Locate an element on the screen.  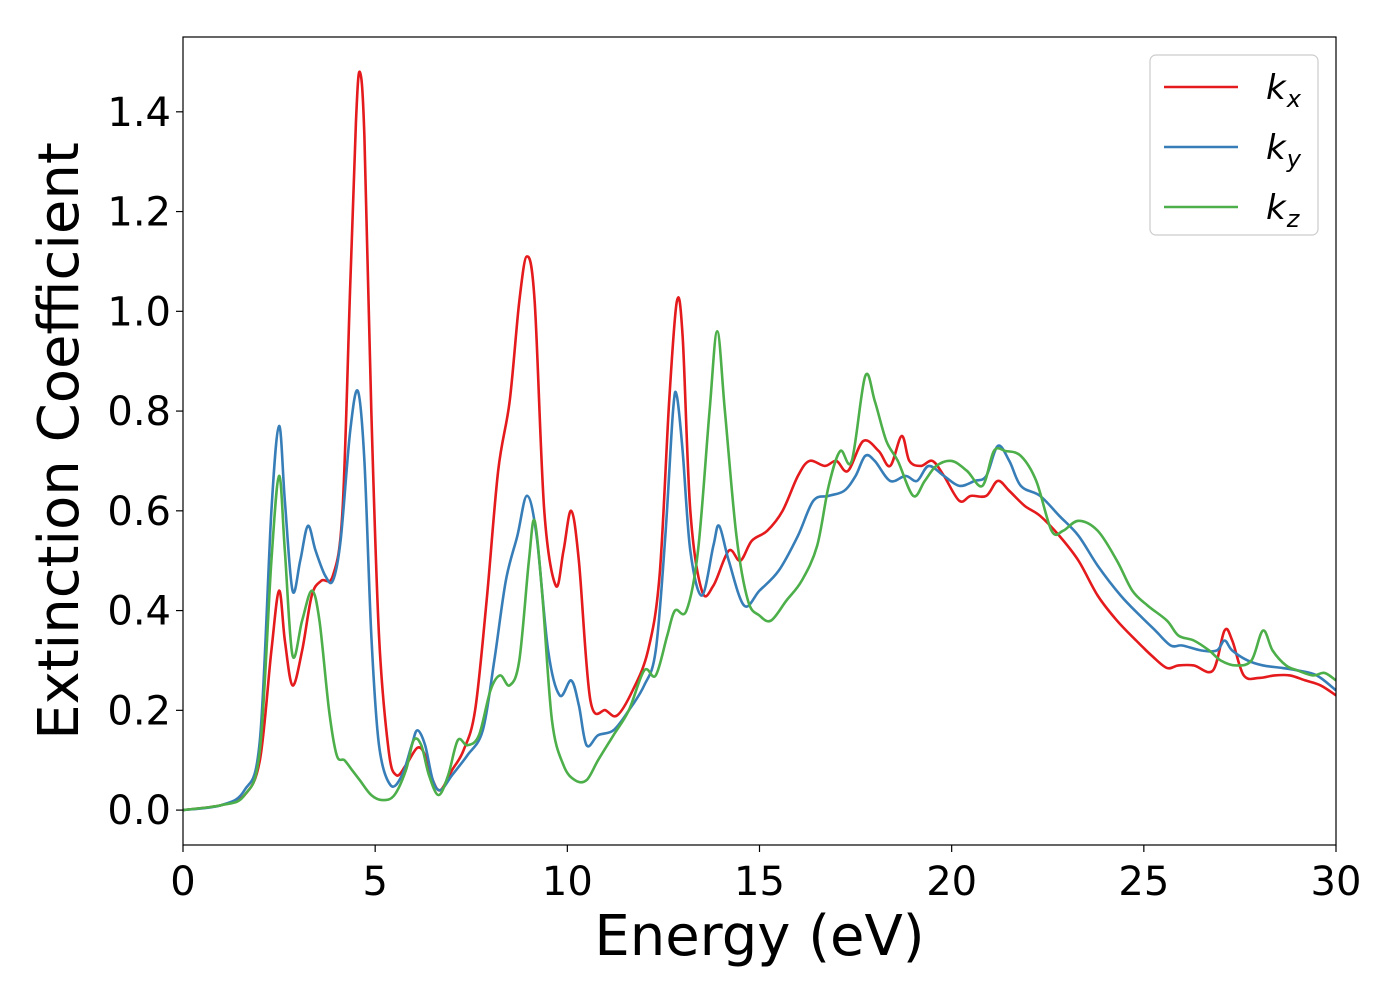
legend-item-k-z: kz is located at coordinates (1232, 210).